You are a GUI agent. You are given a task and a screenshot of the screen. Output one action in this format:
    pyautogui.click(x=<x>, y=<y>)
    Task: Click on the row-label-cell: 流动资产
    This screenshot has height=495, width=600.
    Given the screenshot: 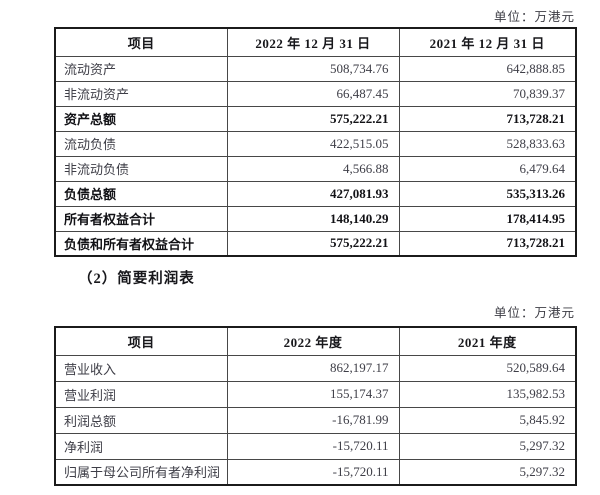 What is the action you would take?
    pyautogui.click(x=141, y=68)
    